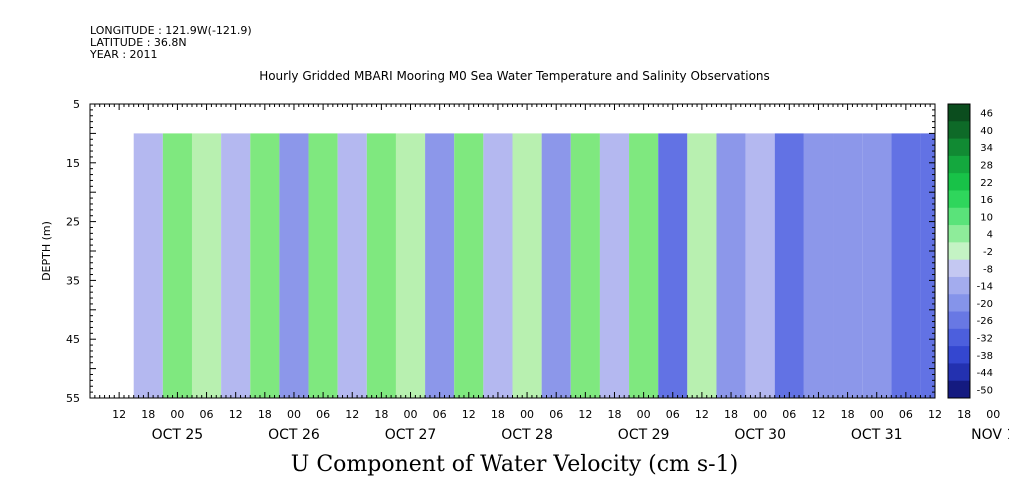  Describe the element at coordinates (294, 435) in the screenshot. I see `x-date-label: OCT 26` at that location.